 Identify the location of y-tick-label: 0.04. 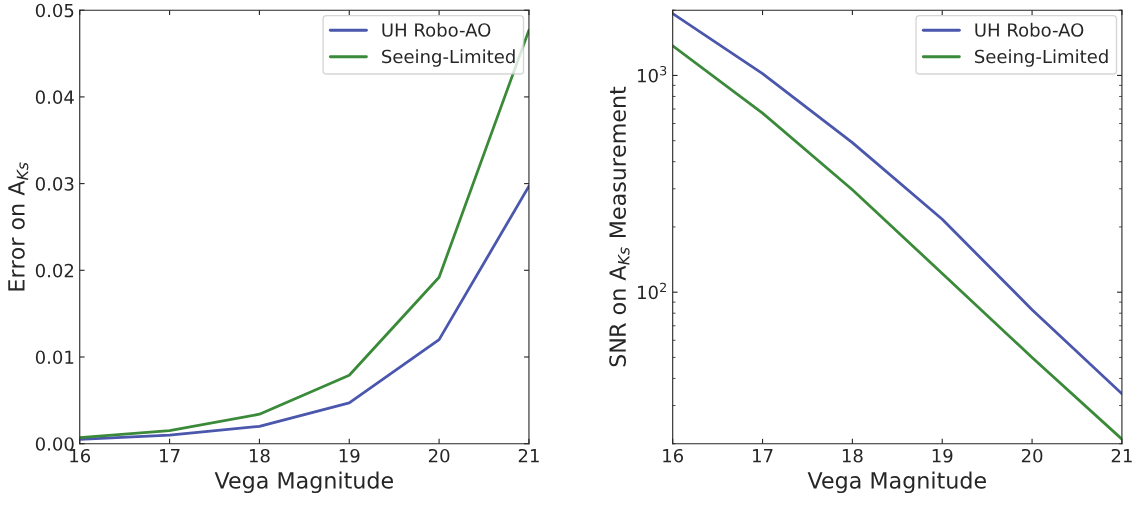
(54, 97).